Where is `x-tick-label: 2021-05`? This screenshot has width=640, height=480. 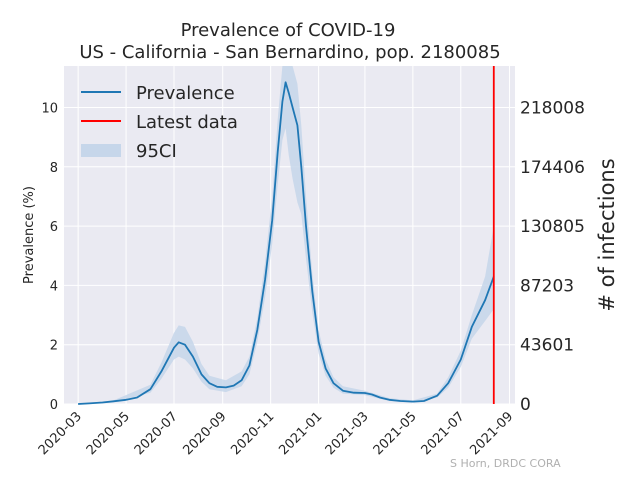
x-tick-label: 2021-05 is located at coordinates (395, 433).